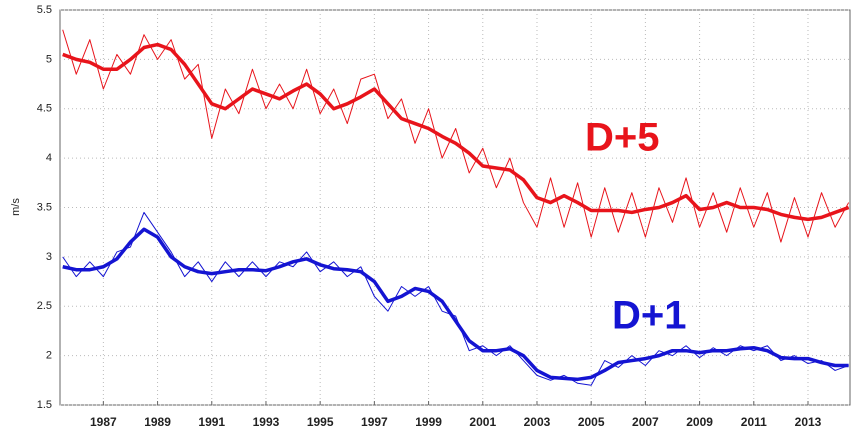  I want to click on y-tick-label: 3.5, so click(44, 207).